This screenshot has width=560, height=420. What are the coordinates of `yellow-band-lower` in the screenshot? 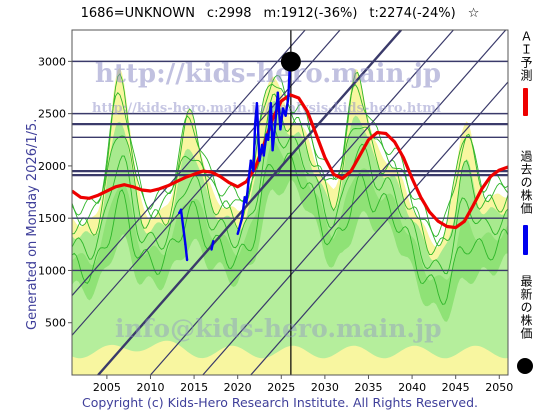 It's located at (290, 357).